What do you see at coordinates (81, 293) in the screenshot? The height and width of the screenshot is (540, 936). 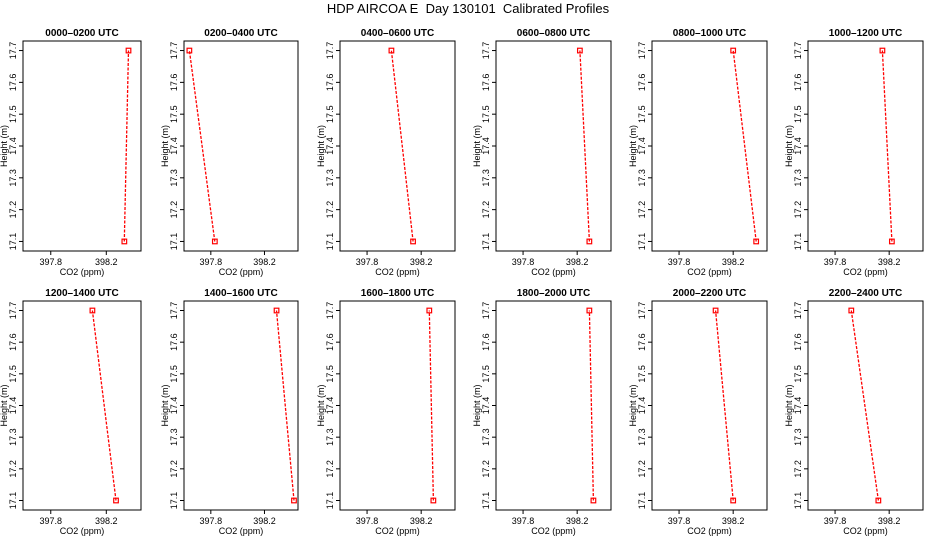 I see `panel-title: 1200–1400 UTC` at bounding box center [81, 293].